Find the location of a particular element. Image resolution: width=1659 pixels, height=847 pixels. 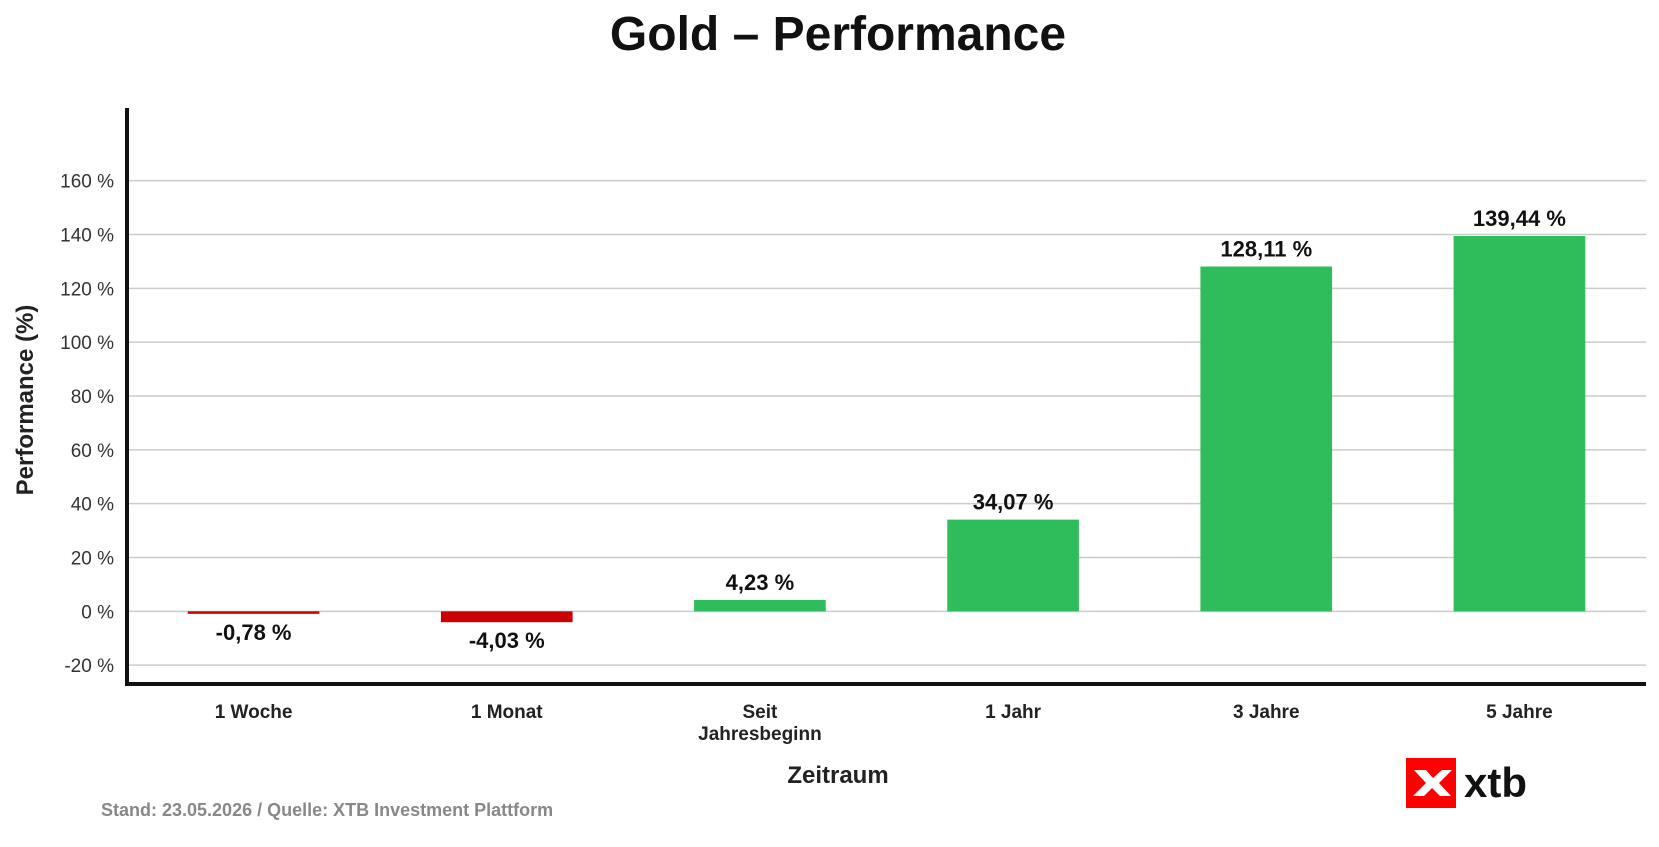

x-axis-label: Zeitraum is located at coordinates (837, 775).